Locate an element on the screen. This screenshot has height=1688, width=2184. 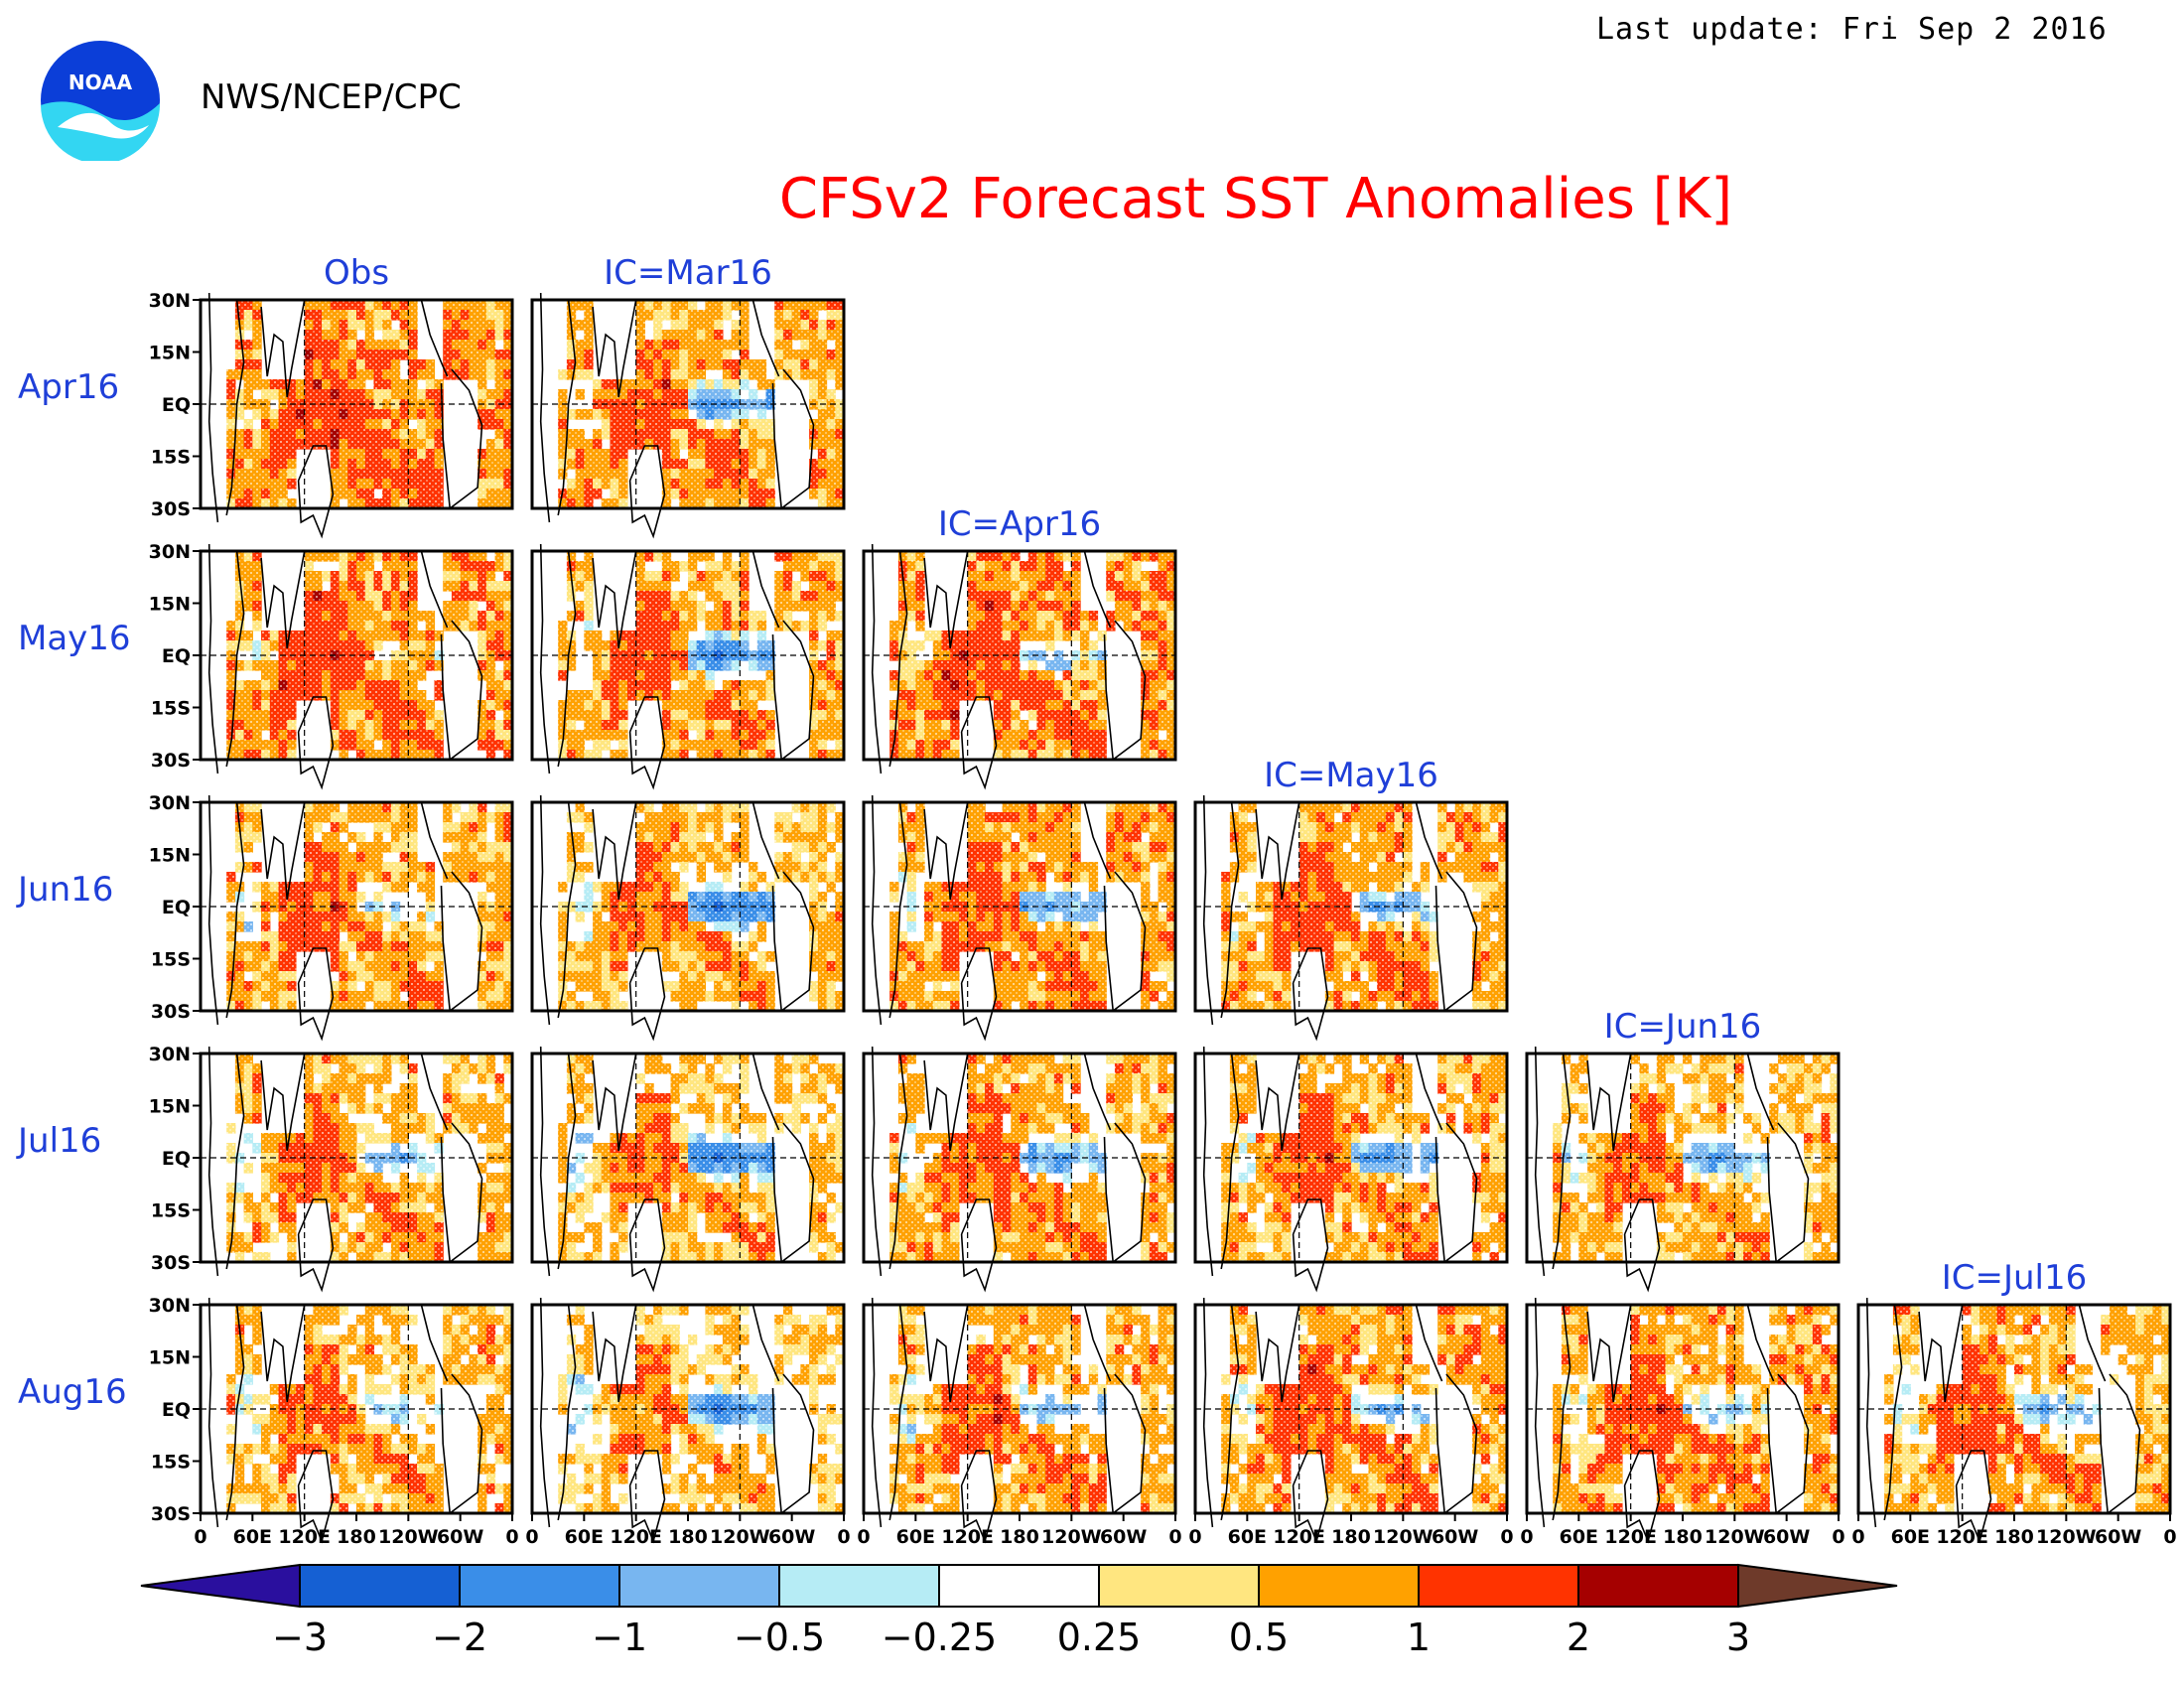
organization-label: NWS/NCEP/CPC is located at coordinates (331, 97).